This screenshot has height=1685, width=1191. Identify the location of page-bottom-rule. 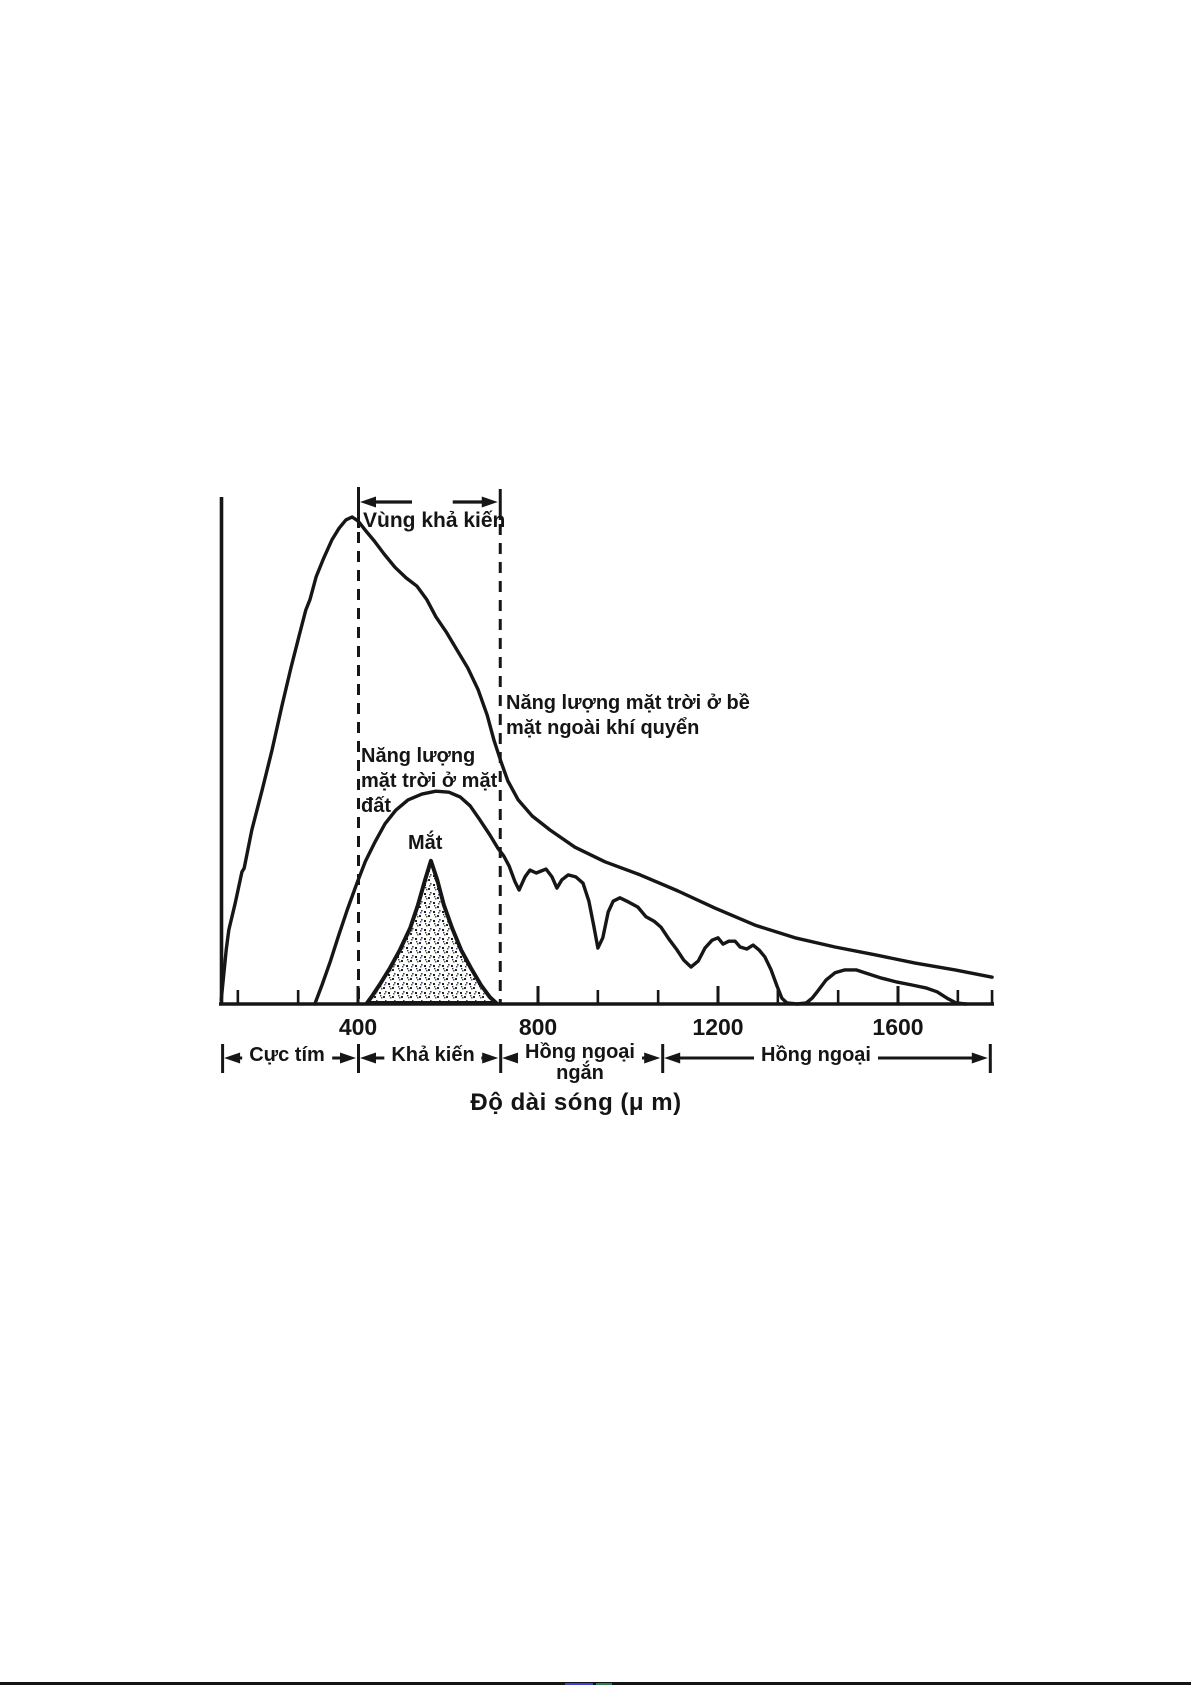
(595, 1683).